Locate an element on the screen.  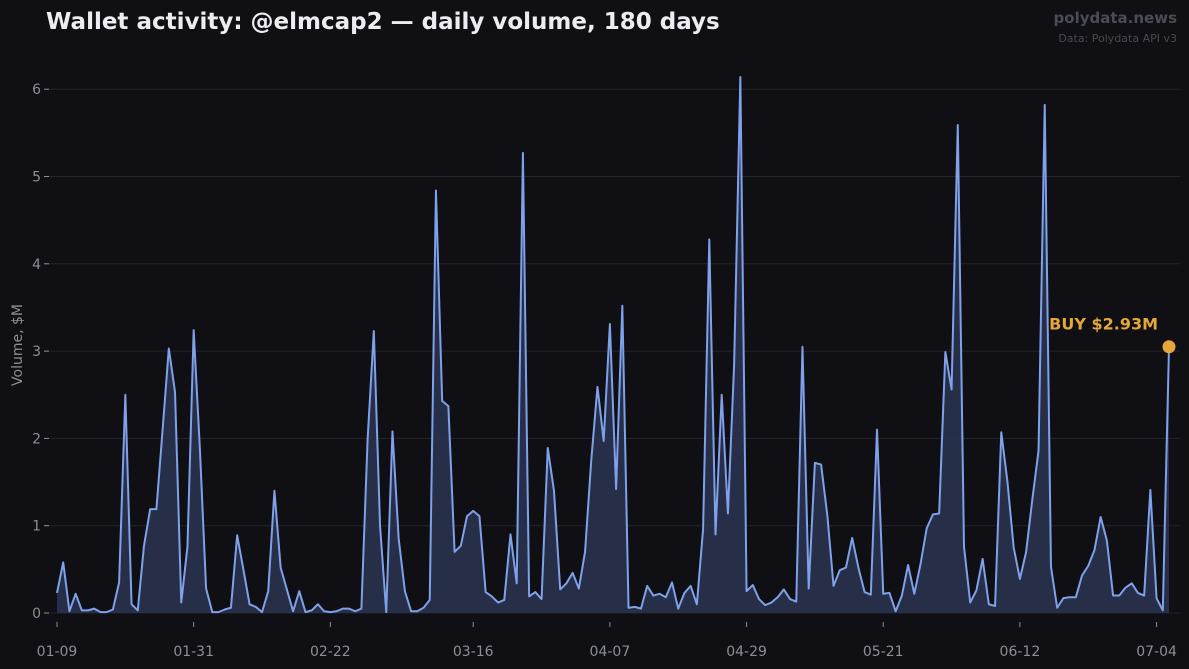
x-tick-label: 01-09 is located at coordinates (57, 652).